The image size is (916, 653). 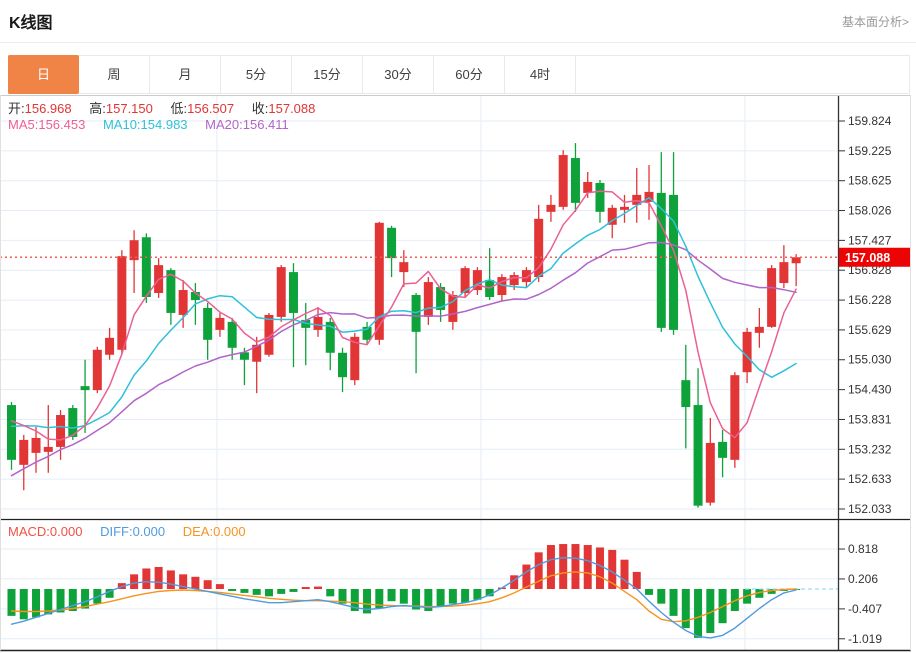 What do you see at coordinates (875, 22) in the screenshot?
I see `fundamental-analysis-link: 基本面分析>` at bounding box center [875, 22].